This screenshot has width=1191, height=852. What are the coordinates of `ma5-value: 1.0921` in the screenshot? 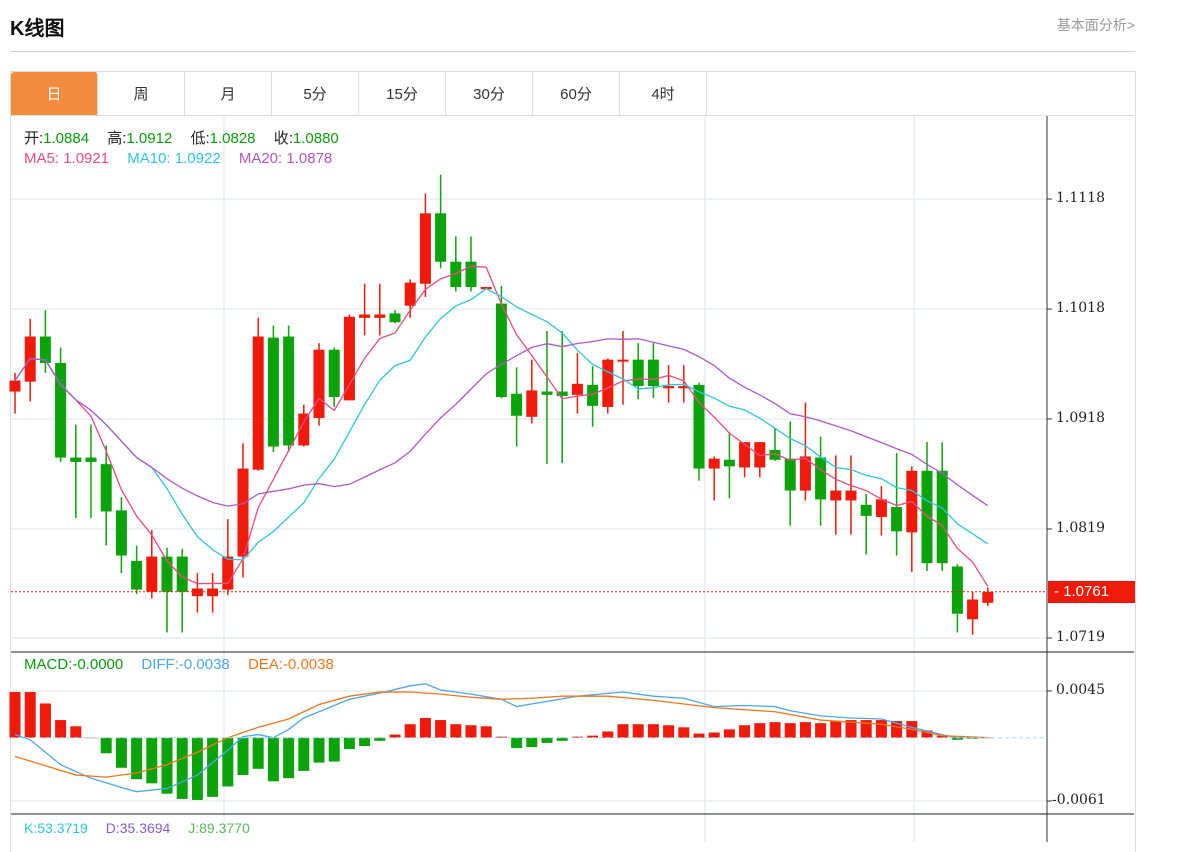 It's located at (86, 158).